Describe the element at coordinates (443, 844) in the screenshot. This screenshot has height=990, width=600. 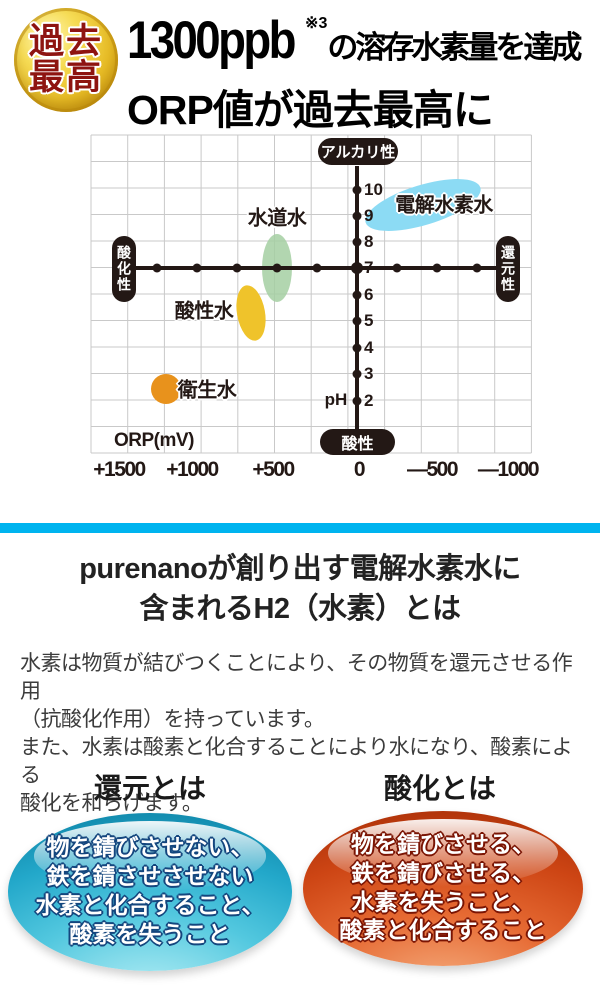
I see `oxidation-line-1: 物を錆びさせる、` at that location.